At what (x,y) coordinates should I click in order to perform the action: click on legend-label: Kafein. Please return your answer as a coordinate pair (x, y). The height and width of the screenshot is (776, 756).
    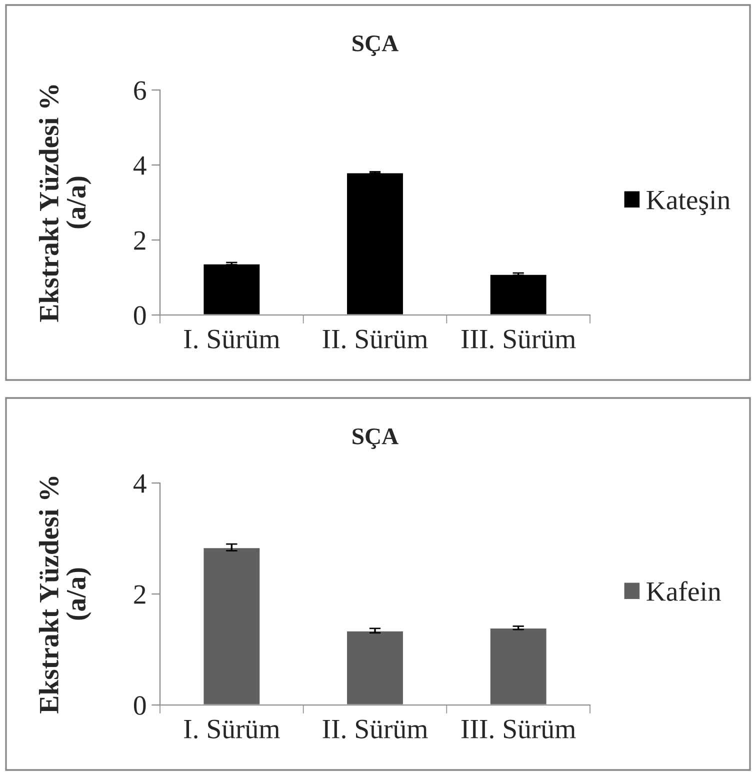
    Looking at the image, I should click on (683, 591).